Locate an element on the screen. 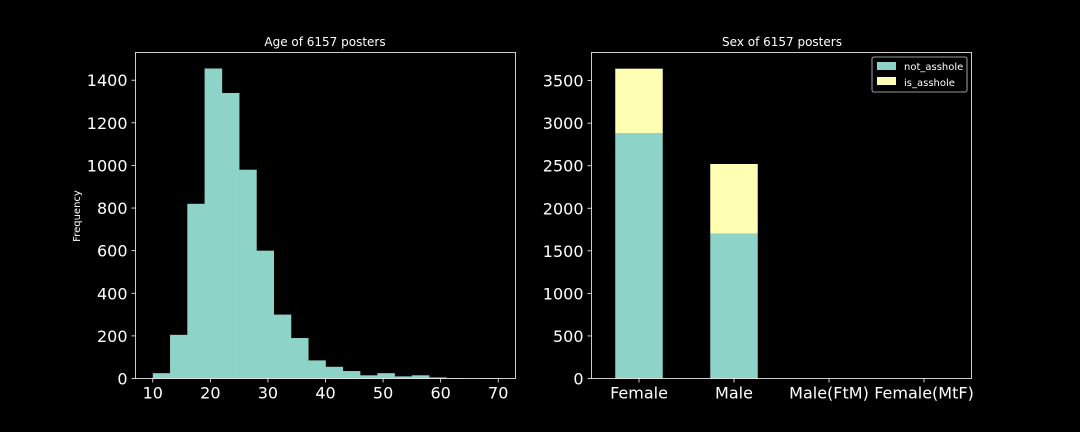 The height and width of the screenshot is (432, 1080). bar-female-not-asshole is located at coordinates (639, 256).